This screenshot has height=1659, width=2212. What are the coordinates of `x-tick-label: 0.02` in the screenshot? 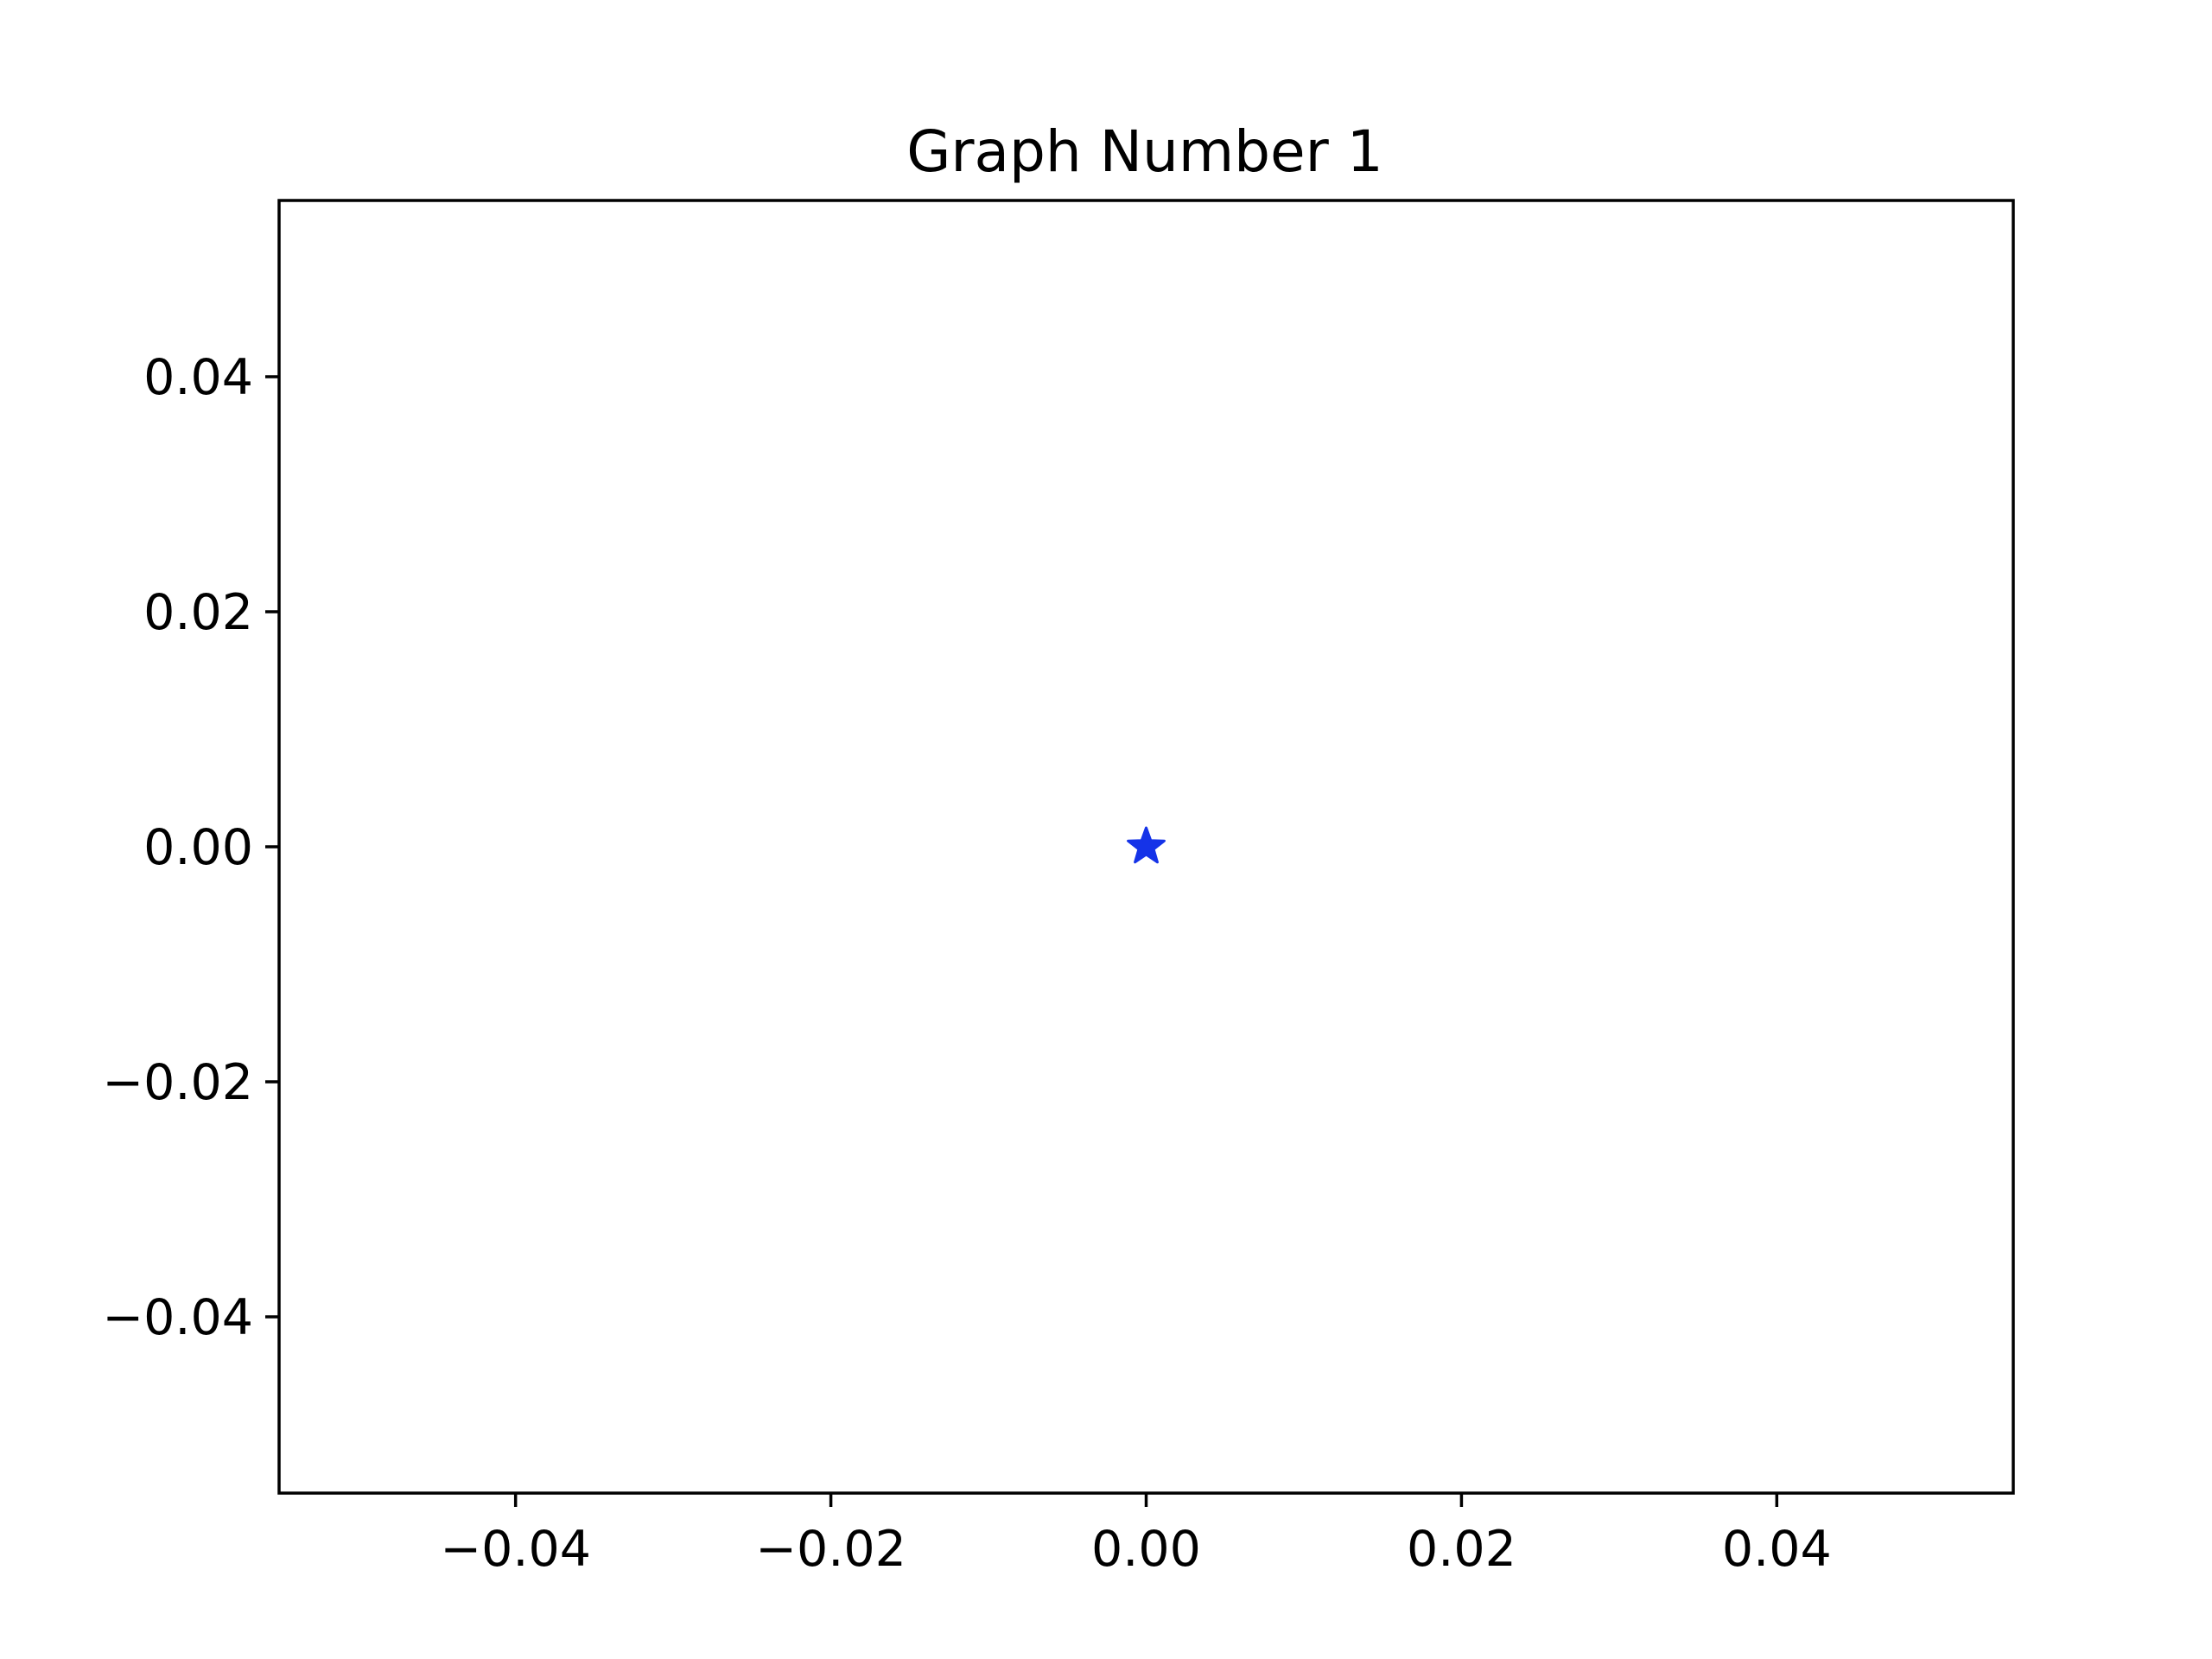 It's located at (1461, 1549).